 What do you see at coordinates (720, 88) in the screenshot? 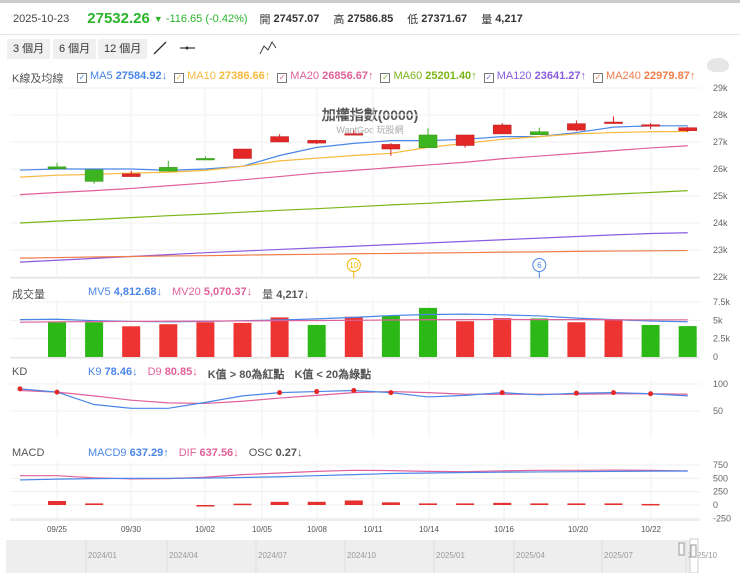
I see `price-tick-label: 29k` at bounding box center [720, 88].